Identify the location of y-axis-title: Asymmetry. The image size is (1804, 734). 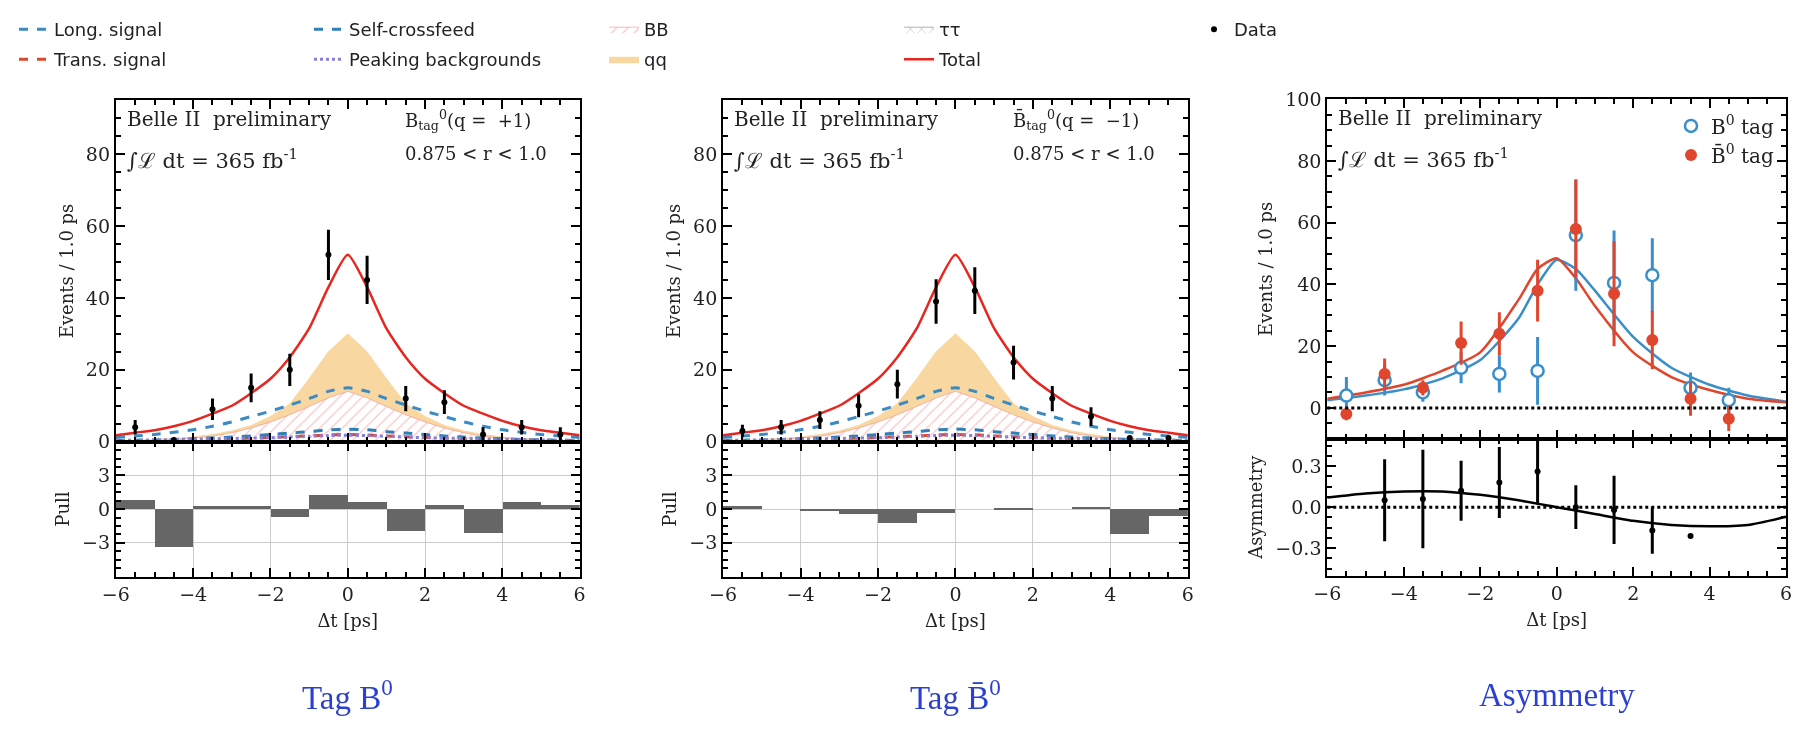
(1256, 507).